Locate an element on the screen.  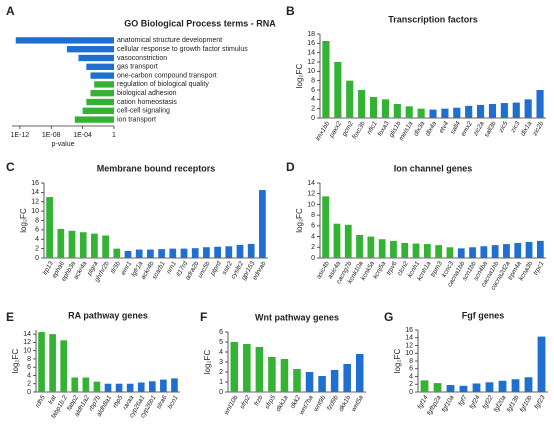
x-tick-label: wnt10b is located at coordinates (231, 405).